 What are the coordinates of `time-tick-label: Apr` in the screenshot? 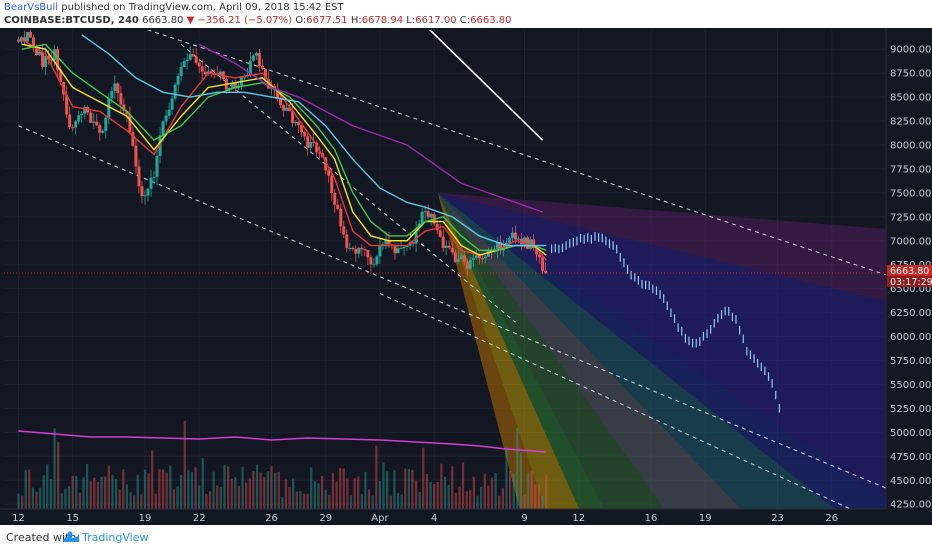 It's located at (380, 518).